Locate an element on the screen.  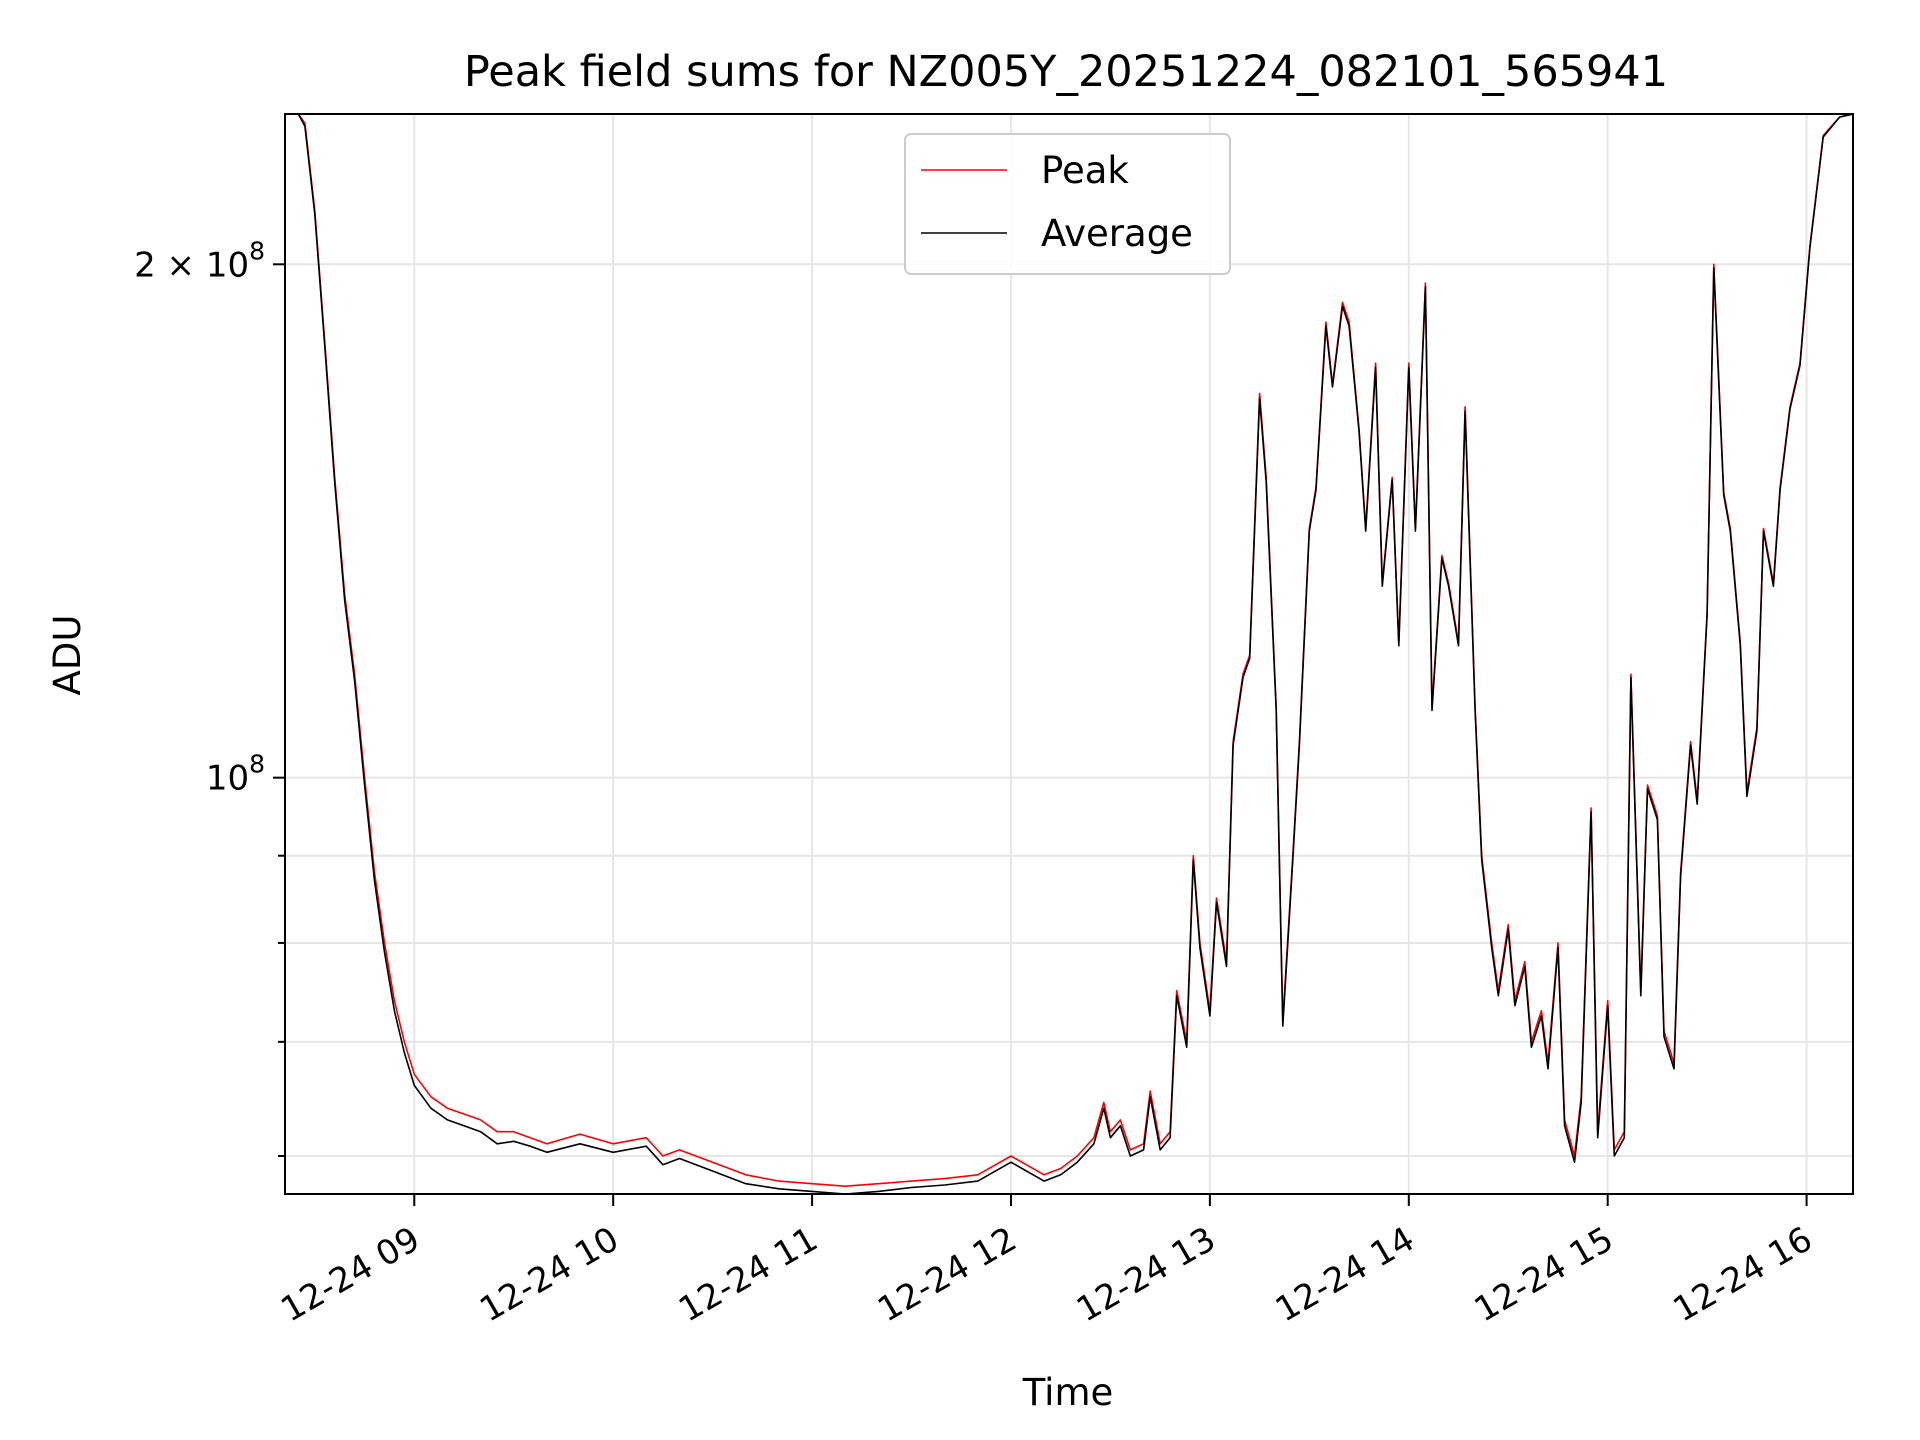
y-axis-label: ADU is located at coordinates (67, 655).